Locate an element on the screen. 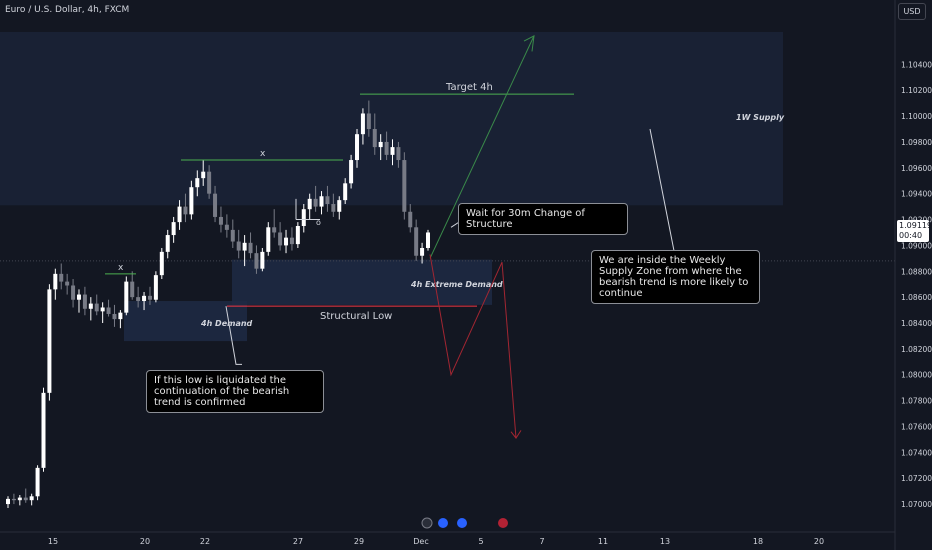  x-tick-label: 20 is located at coordinates (145, 541).